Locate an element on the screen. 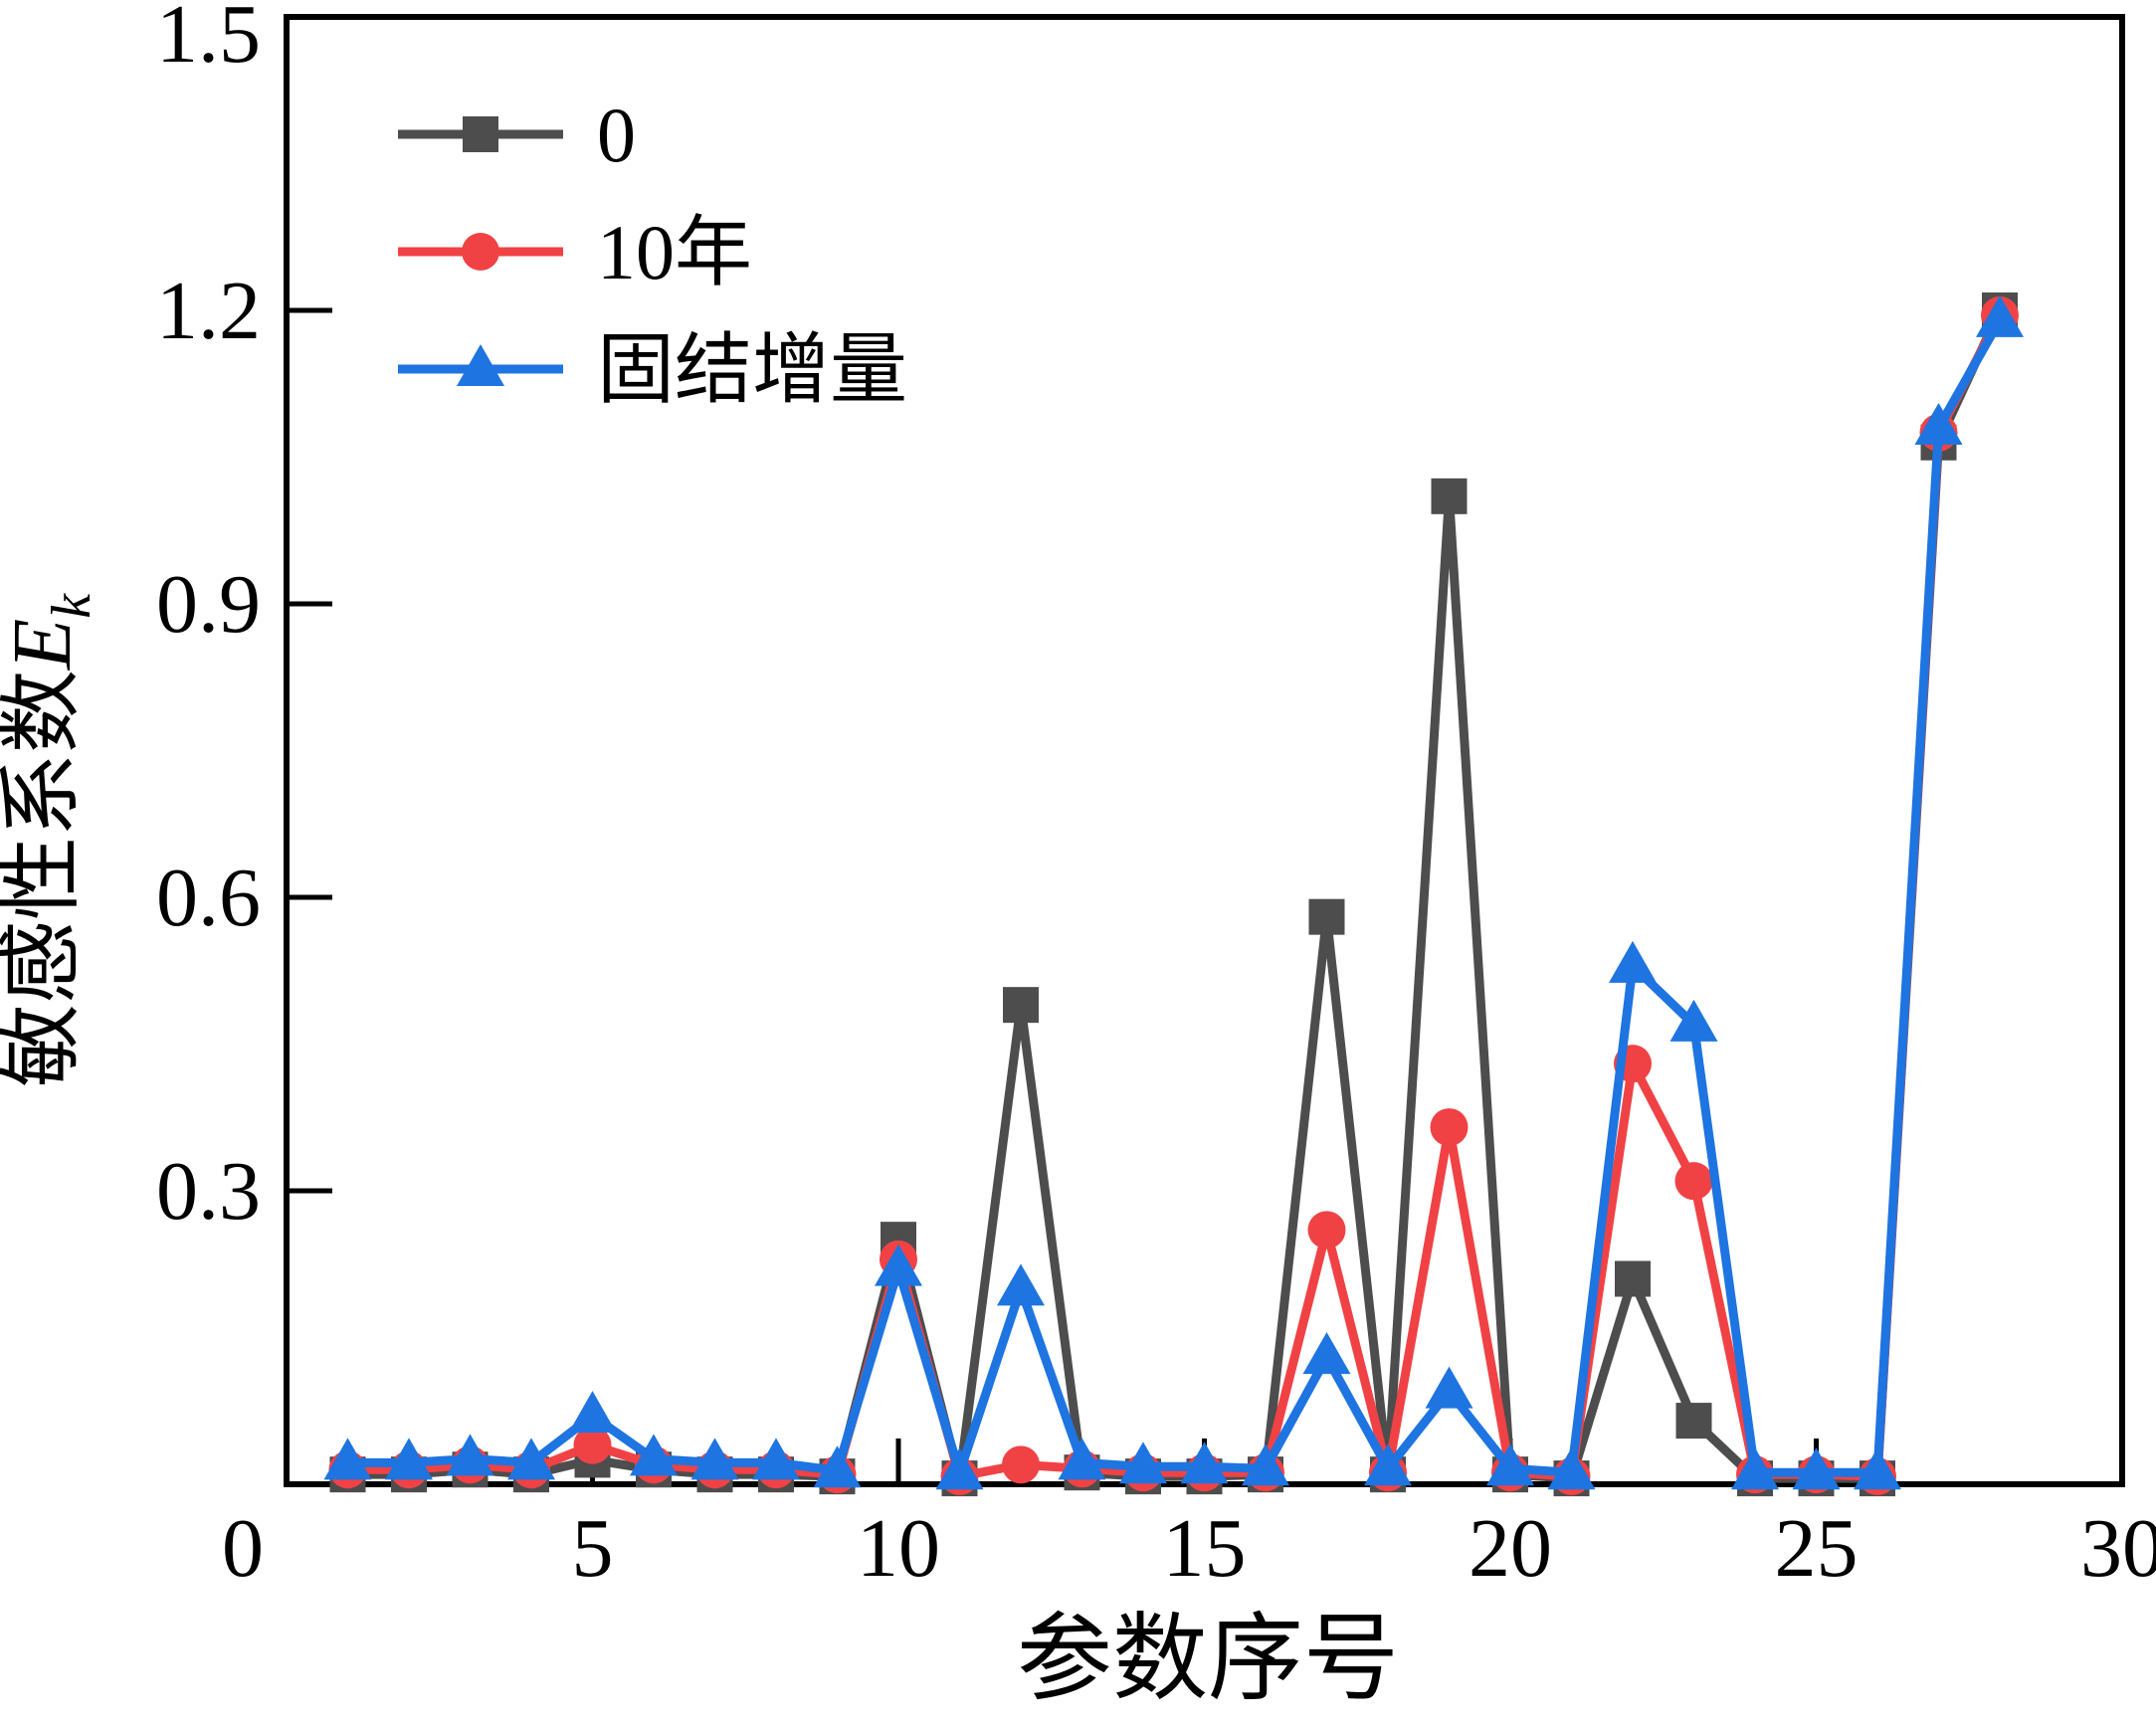 The height and width of the screenshot is (1728, 2156). legend-entry: 固结增量 is located at coordinates (652, 369).